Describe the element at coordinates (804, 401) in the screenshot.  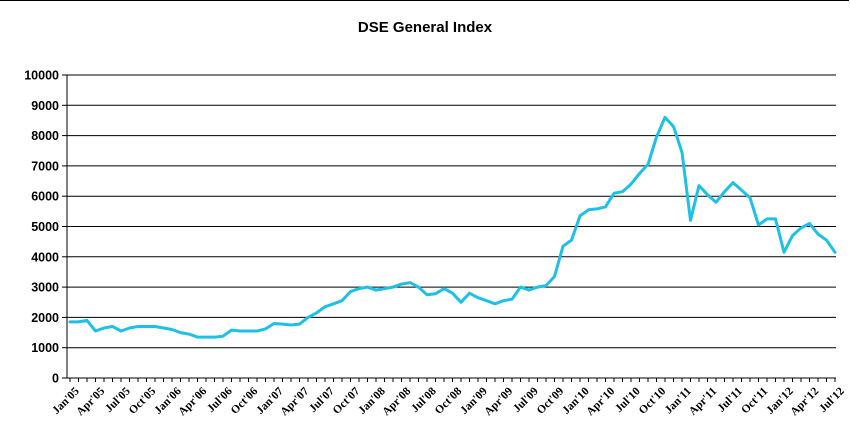
I see `x-tick-label: Apr'12` at that location.